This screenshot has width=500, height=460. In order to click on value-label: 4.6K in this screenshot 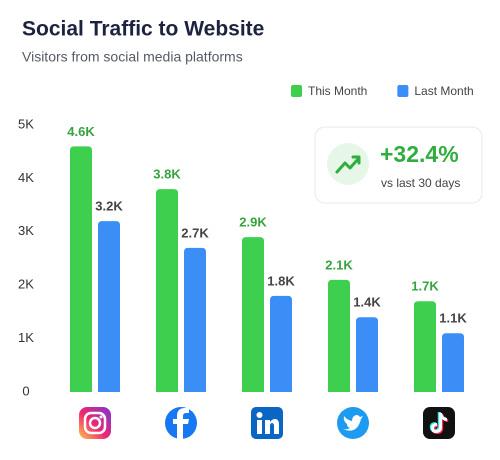, I will do `click(81, 131)`.